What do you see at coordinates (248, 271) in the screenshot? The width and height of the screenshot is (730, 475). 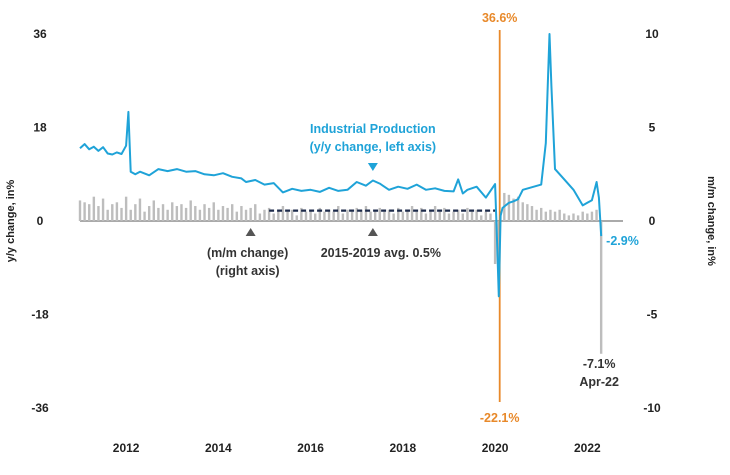 I see `mm-label-line2: (right axis)` at bounding box center [248, 271].